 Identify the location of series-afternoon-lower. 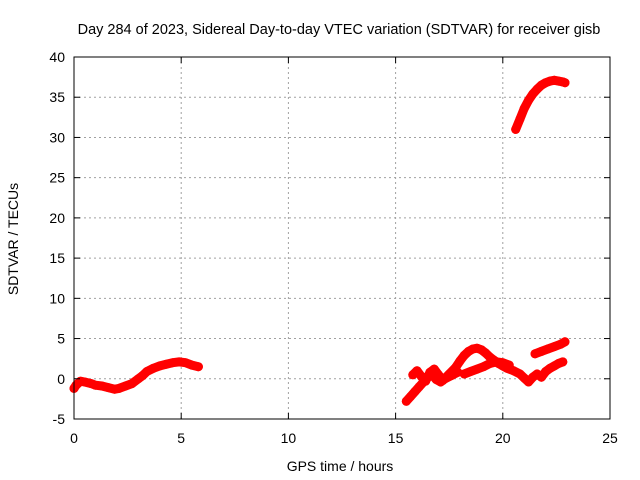
(432, 386).